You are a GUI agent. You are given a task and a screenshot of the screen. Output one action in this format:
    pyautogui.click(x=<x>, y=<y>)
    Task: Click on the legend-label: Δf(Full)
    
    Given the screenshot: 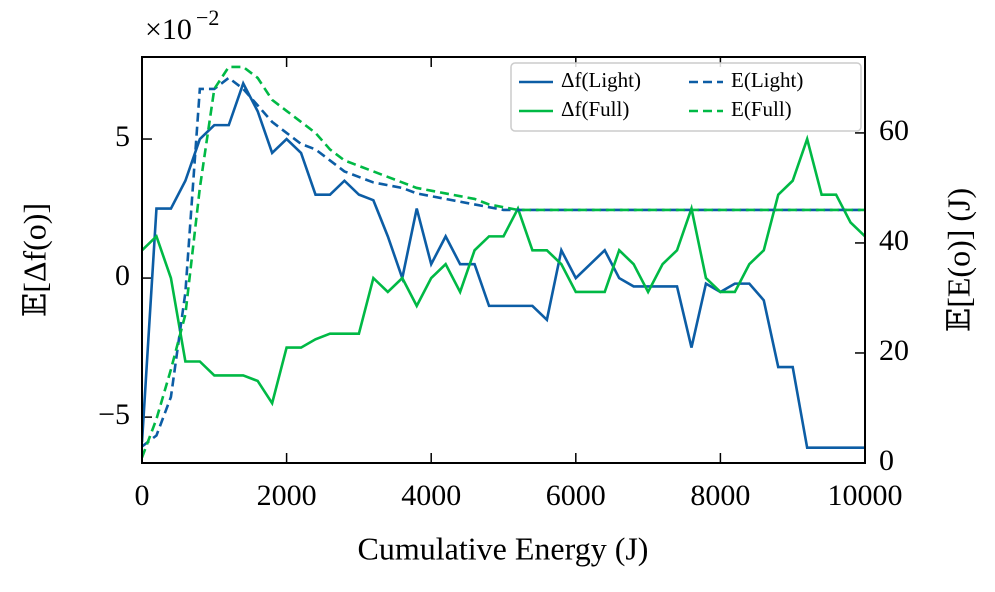 What is the action you would take?
    pyautogui.click(x=595, y=109)
    